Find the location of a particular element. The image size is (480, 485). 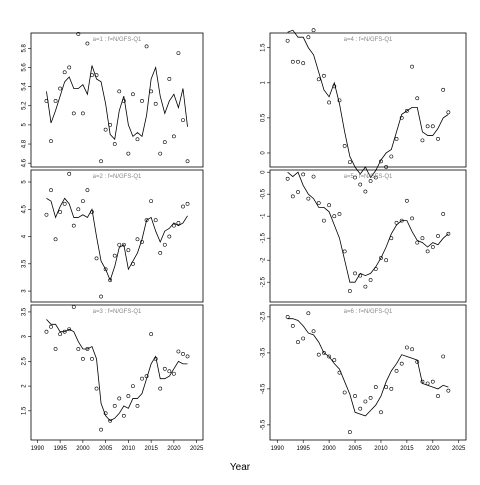

y-tick-label: 5.6 is located at coordinates (25, 67).